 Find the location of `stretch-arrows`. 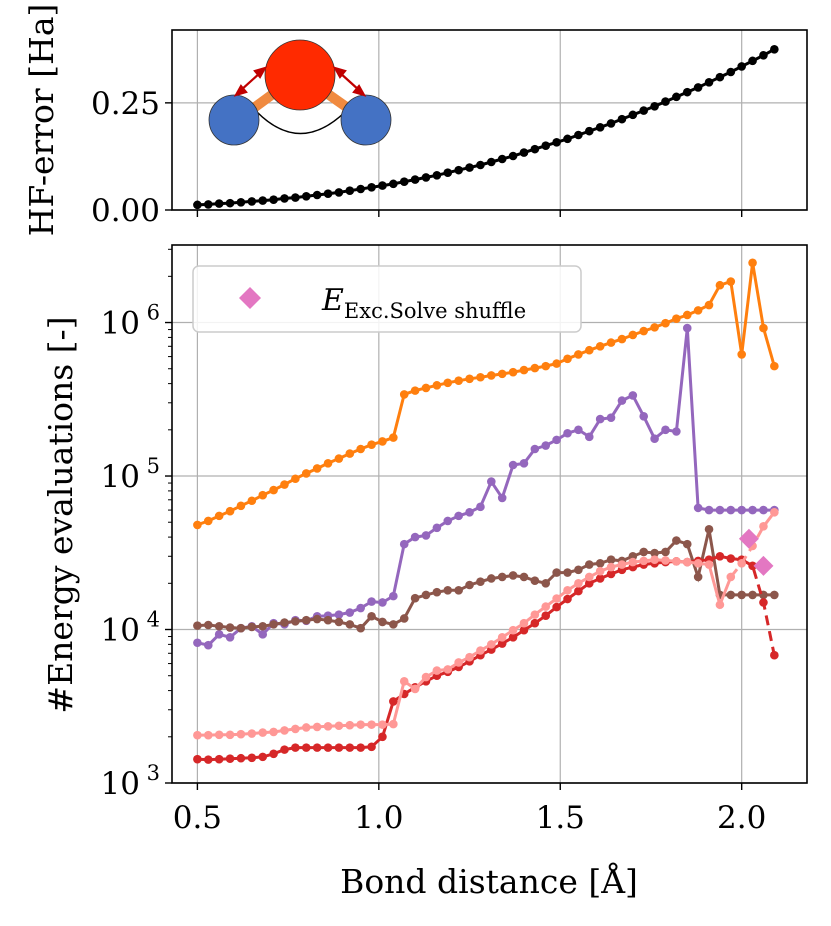

stretch-arrows is located at coordinates (300, 81).